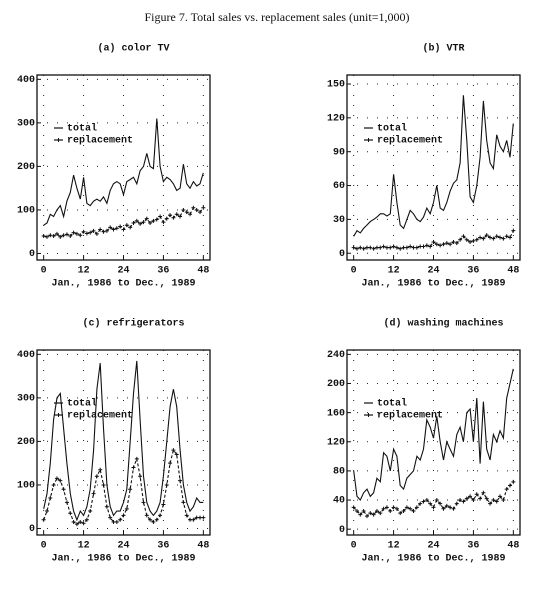 The height and width of the screenshot is (590, 554). I want to click on x-tick-label: 24, so click(433, 546).